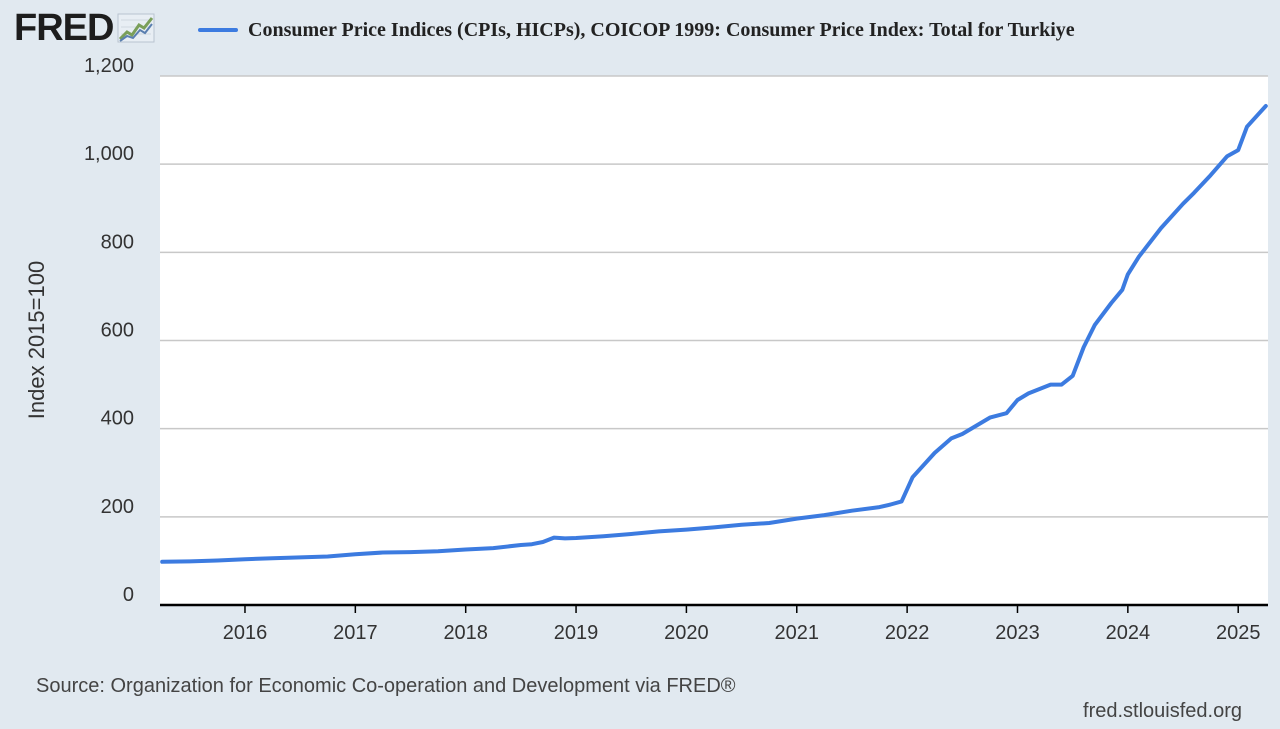 Image resolution: width=1280 pixels, height=729 pixels. What do you see at coordinates (117, 419) in the screenshot?
I see `y-tick-label: 400` at bounding box center [117, 419].